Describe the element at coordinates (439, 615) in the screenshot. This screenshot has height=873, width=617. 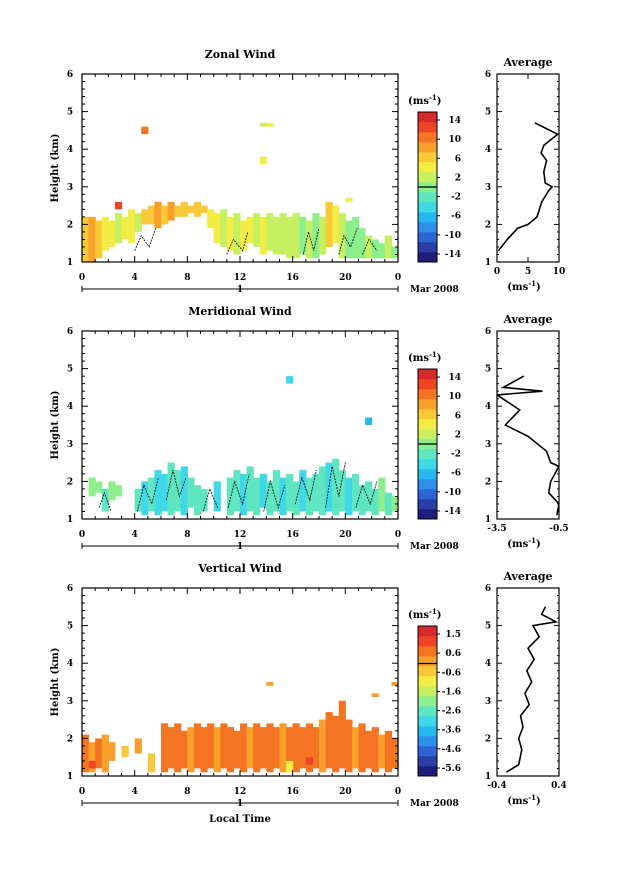
I see `vertical-colorbar-unit-close: )` at that location.